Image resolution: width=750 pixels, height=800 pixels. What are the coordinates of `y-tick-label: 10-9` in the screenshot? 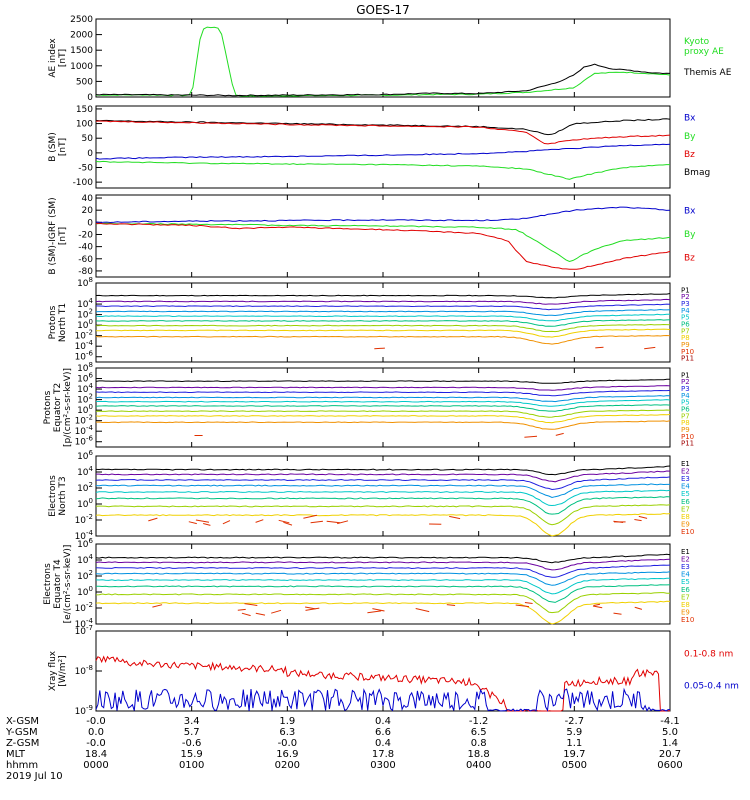 It's located at (84, 710).